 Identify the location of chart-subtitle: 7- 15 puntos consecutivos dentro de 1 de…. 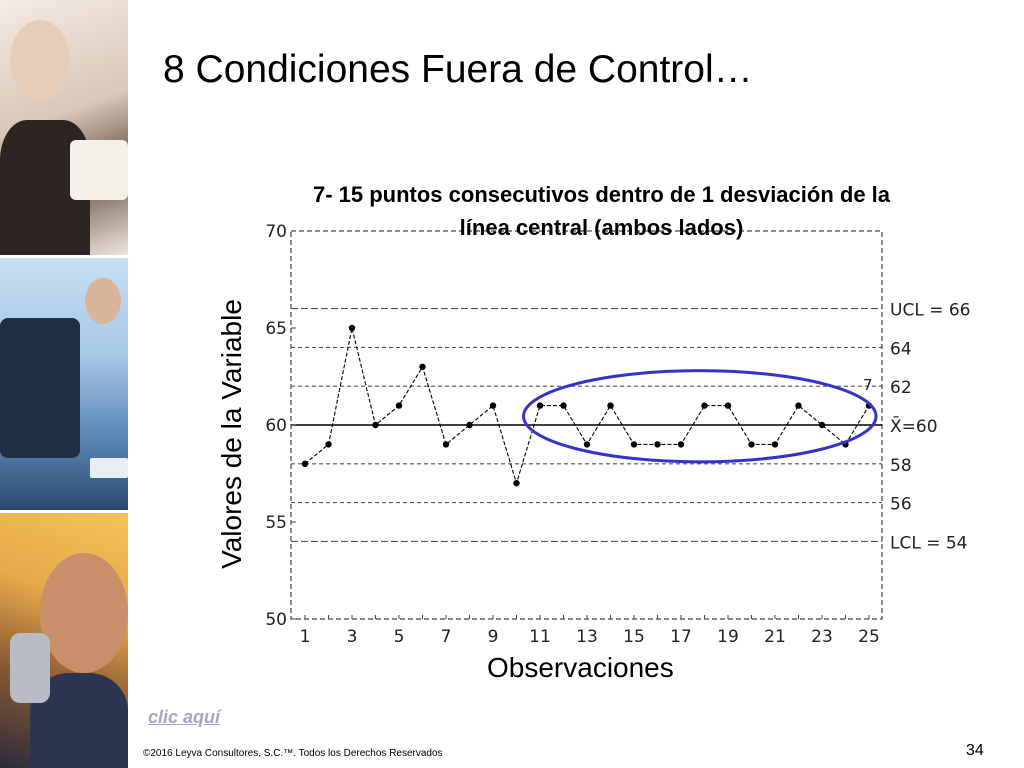
(601, 211).